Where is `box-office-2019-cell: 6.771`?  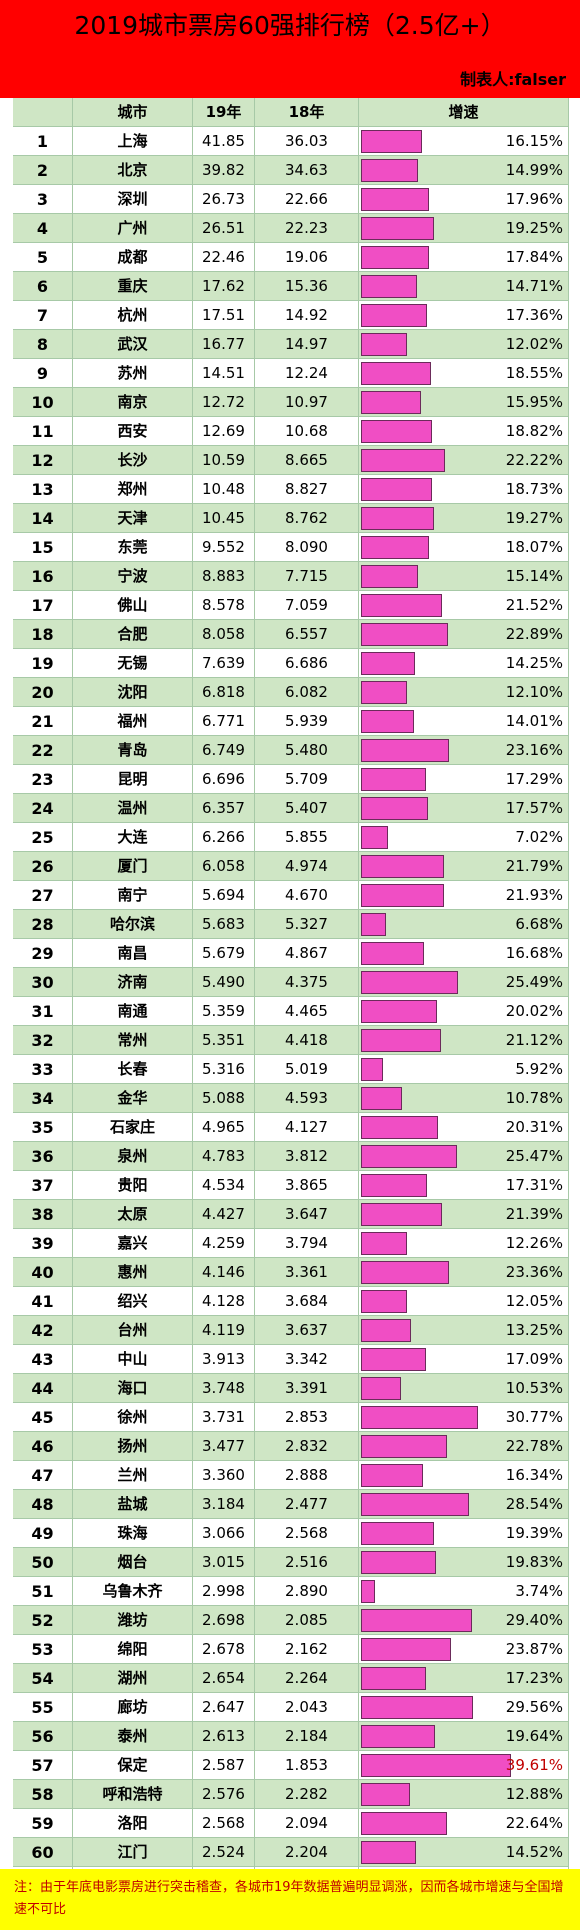 box-office-2019-cell: 6.771 is located at coordinates (224, 721).